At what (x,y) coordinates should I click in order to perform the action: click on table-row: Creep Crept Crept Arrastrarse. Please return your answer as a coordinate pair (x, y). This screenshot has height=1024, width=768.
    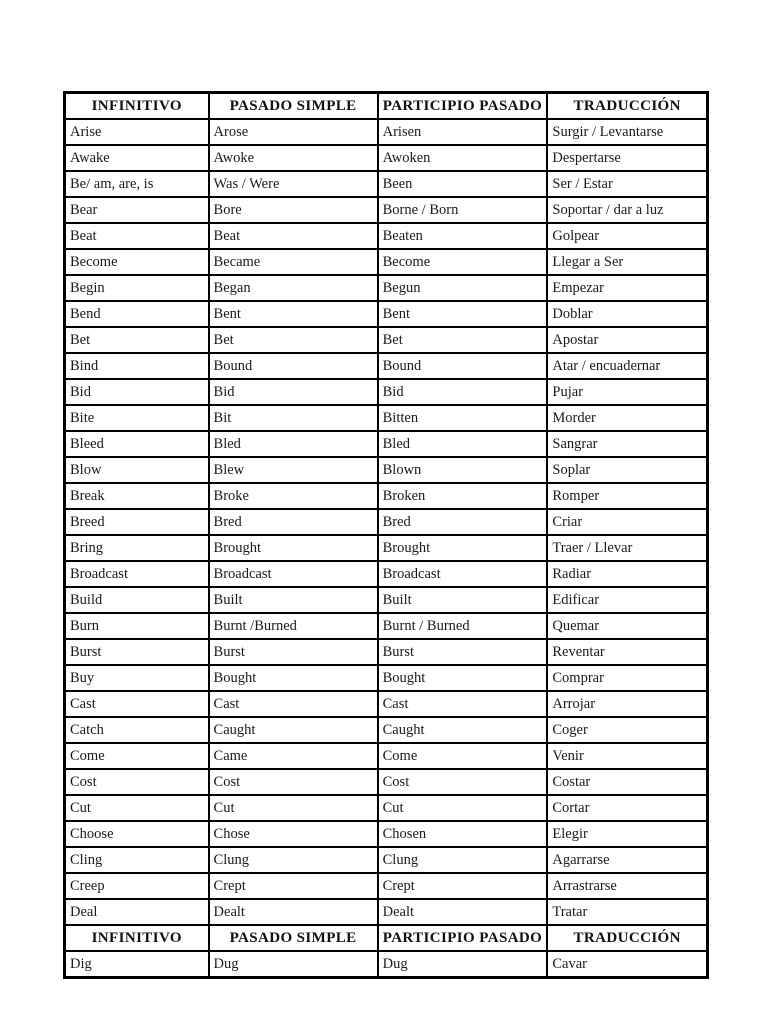
    Looking at the image, I should click on (386, 886).